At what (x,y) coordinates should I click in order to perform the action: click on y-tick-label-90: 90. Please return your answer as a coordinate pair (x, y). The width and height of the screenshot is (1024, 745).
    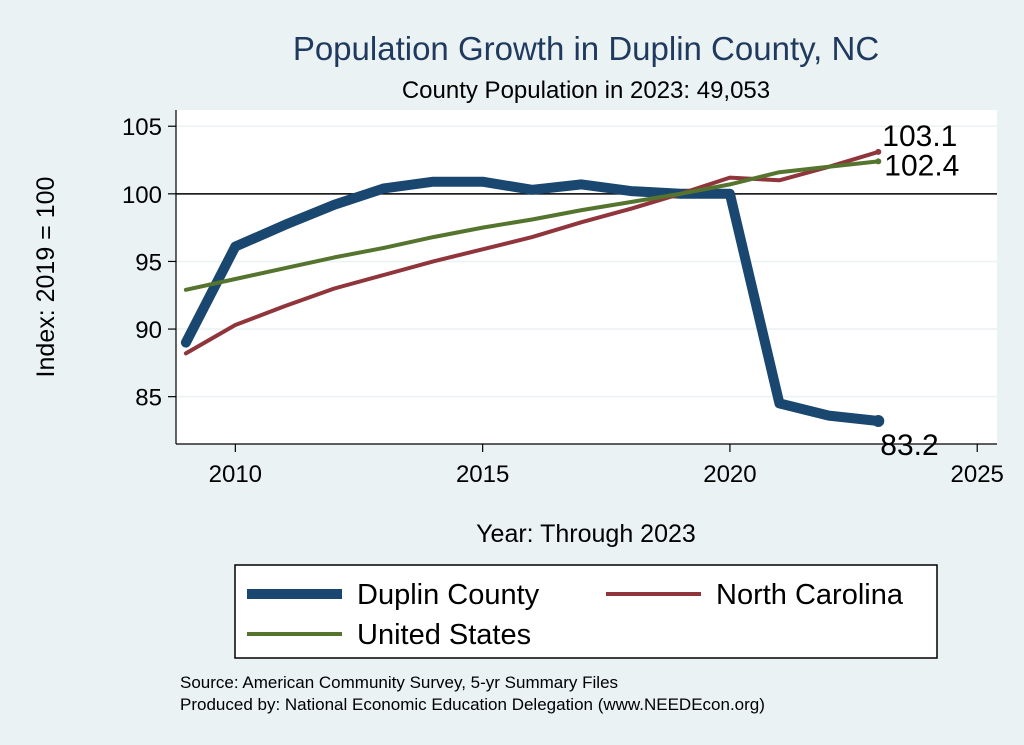
    Looking at the image, I should click on (148, 330).